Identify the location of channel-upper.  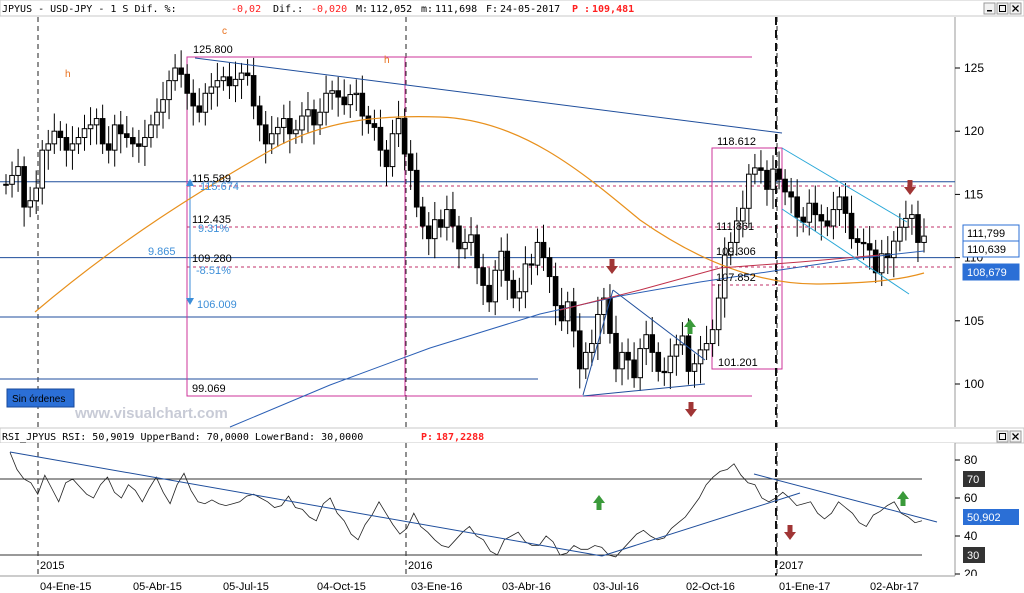
(844, 185).